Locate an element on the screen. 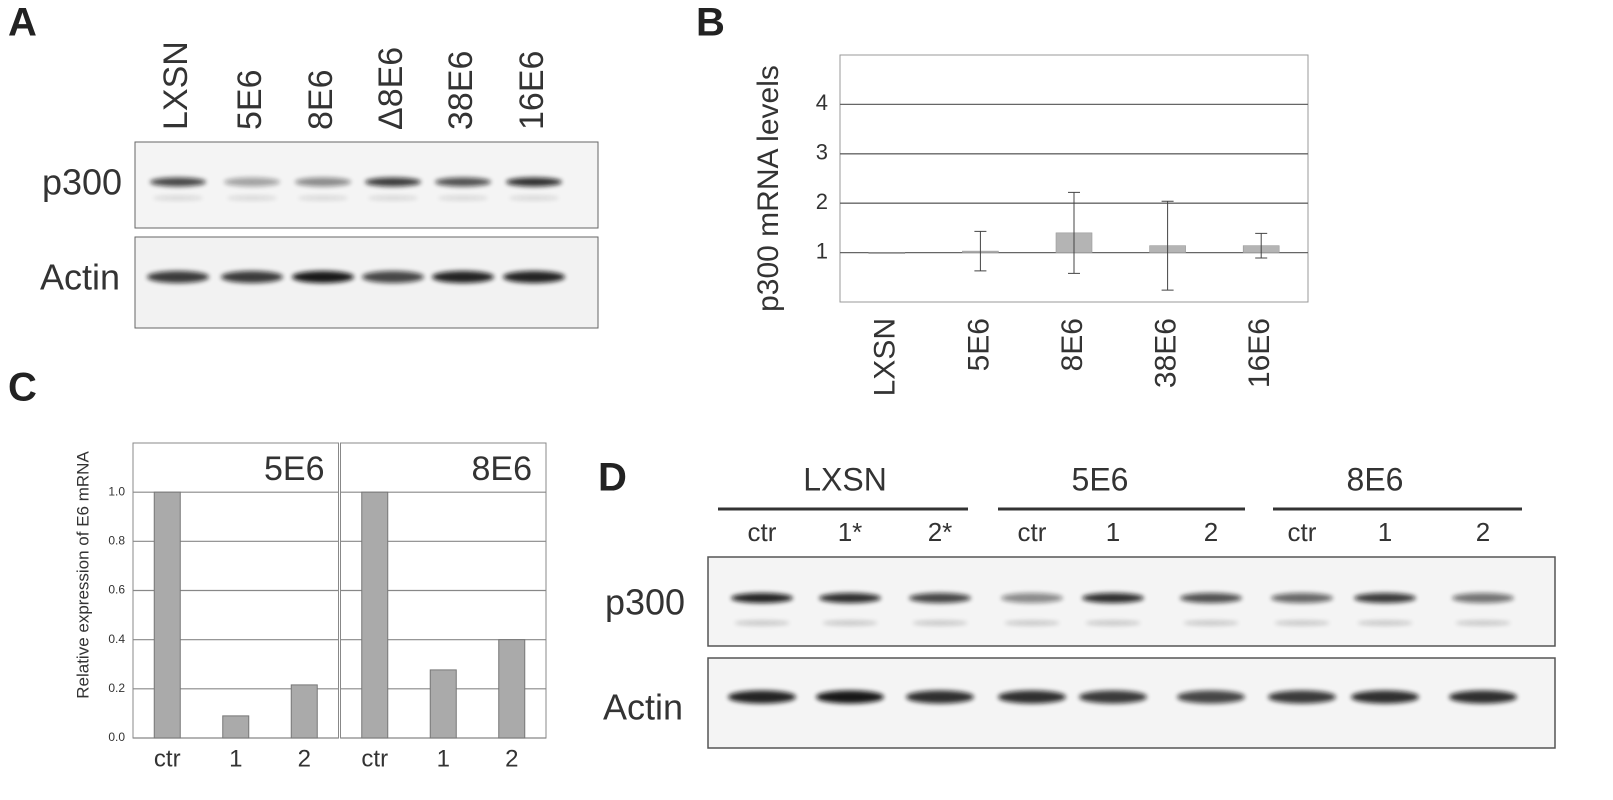 The height and width of the screenshot is (800, 1613). y-tick-label: 0.6 is located at coordinates (116, 590).